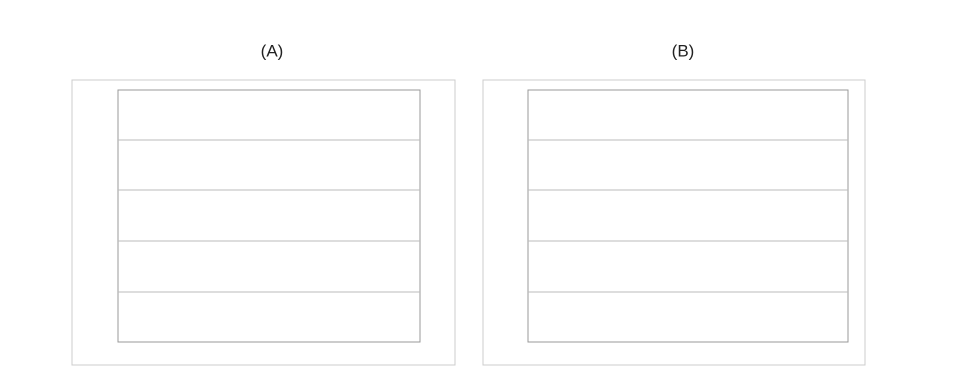 Image resolution: width=954 pixels, height=388 pixels. Describe the element at coordinates (272, 50) in the screenshot. I see `panel-label: (A)` at that location.